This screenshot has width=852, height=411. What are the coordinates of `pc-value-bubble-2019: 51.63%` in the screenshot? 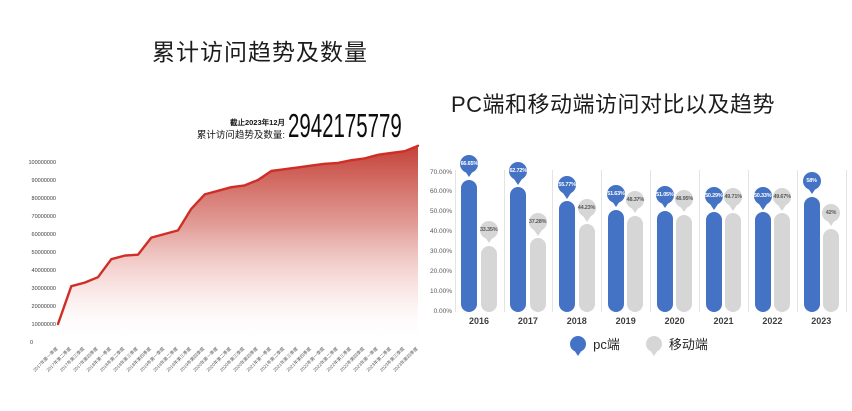 It's located at (616, 195).